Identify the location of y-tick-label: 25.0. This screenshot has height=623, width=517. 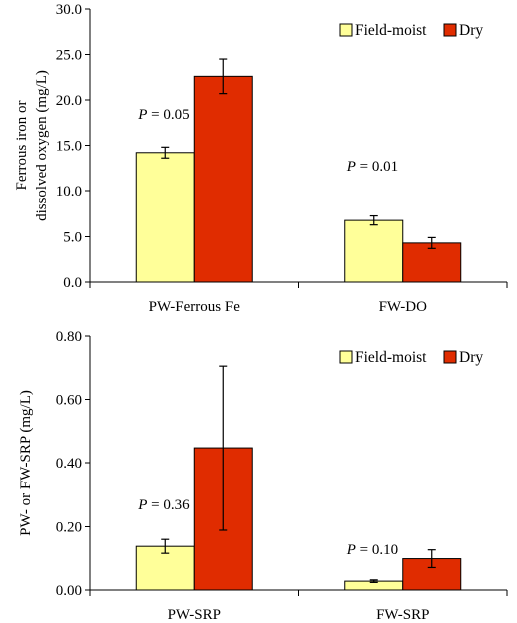
(69, 56).